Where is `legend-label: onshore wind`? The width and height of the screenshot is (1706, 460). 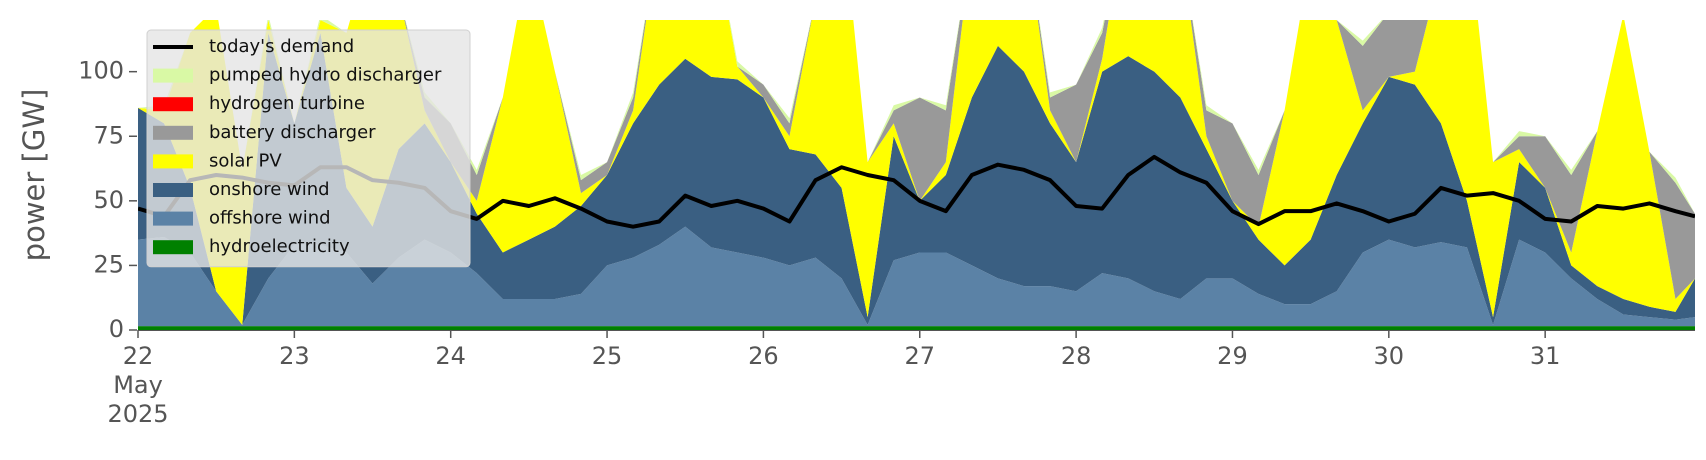
legend-label: onshore wind is located at coordinates (269, 189).